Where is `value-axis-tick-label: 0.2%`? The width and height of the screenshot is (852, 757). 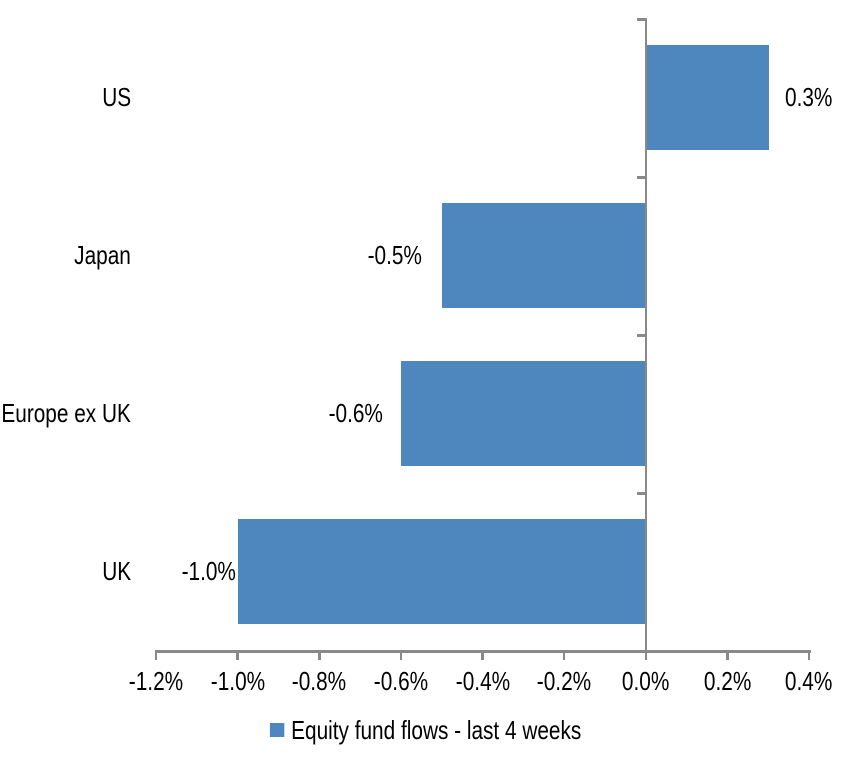 value-axis-tick-label: 0.2% is located at coordinates (727, 681).